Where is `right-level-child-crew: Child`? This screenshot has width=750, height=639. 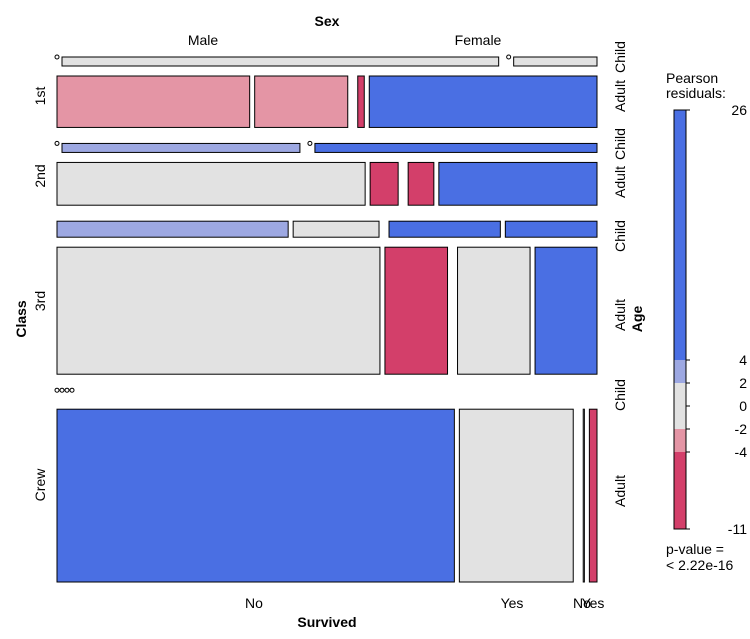
right-level-child-crew: Child is located at coordinates (620, 395).